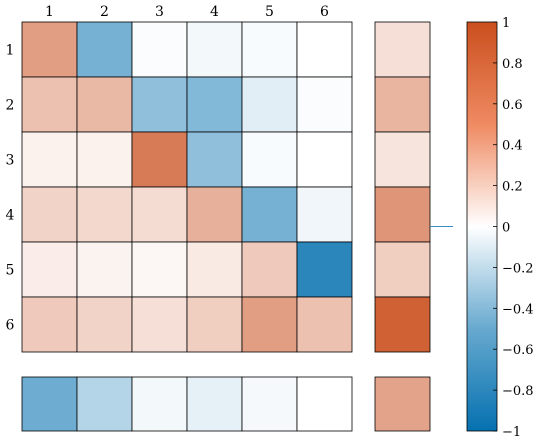 This screenshot has height=445, width=539. I want to click on colorbar-tick-label: −1, so click(511, 432).